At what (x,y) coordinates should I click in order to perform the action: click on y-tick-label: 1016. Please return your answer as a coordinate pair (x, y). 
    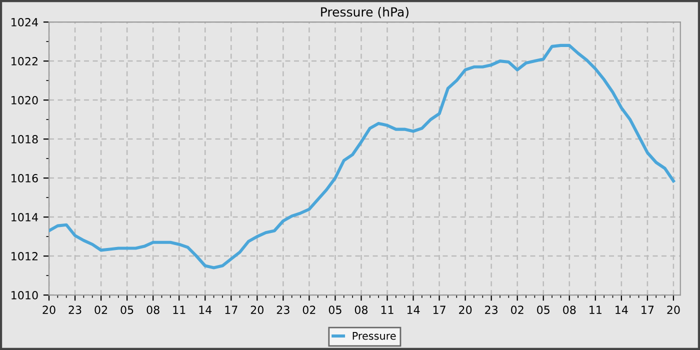
    Looking at the image, I should click on (25, 178).